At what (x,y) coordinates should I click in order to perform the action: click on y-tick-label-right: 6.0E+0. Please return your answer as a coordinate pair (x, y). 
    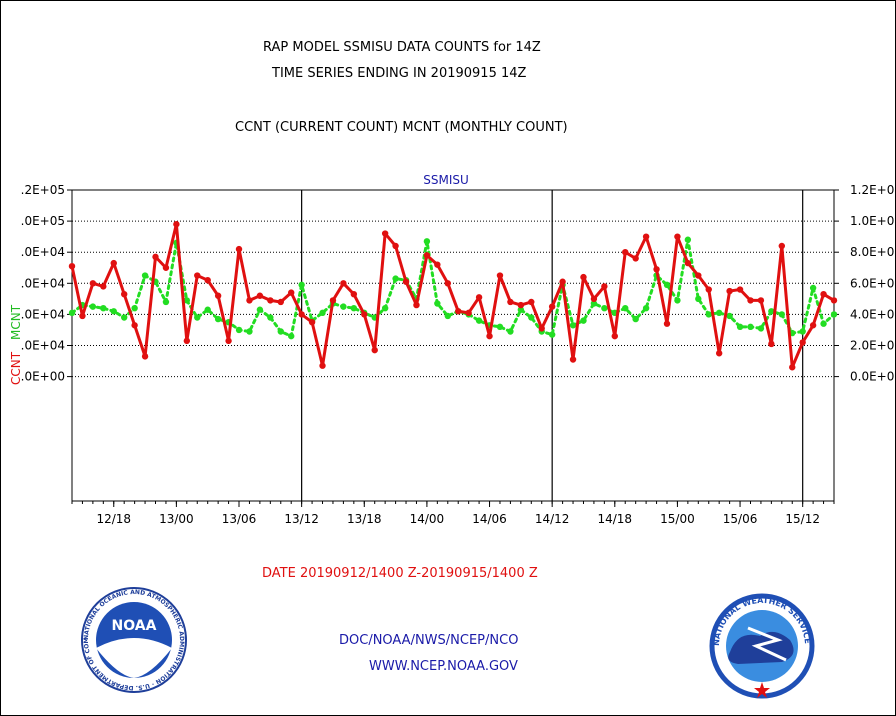
    Looking at the image, I should click on (872, 283).